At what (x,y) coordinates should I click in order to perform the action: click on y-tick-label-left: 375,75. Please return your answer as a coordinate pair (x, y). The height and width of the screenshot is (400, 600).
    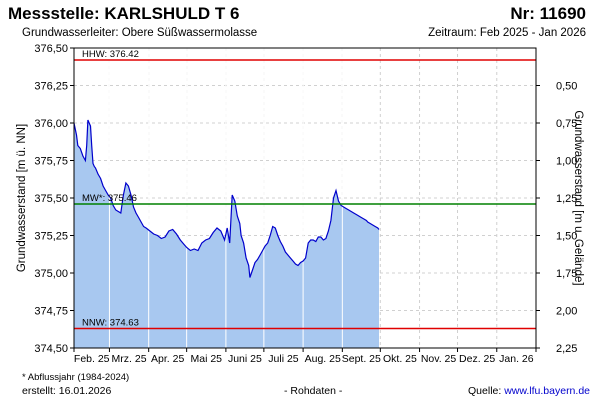
    Looking at the image, I should click on (51, 162).